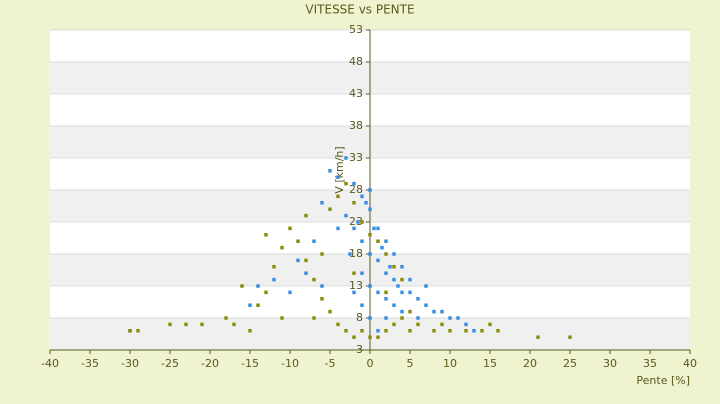 The width and height of the screenshot is (720, 404). Describe the element at coordinates (356, 285) in the screenshot. I see `y-tick-label: 13` at that location.